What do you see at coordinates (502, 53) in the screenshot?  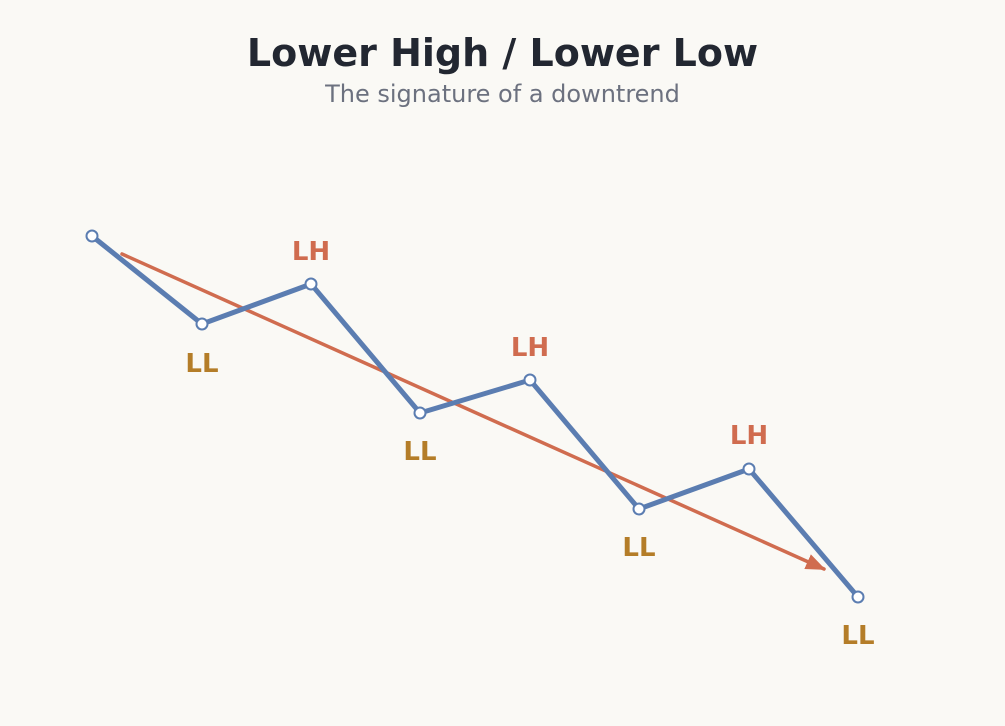 I see `page-title: Lower High / Lower Low` at bounding box center [502, 53].